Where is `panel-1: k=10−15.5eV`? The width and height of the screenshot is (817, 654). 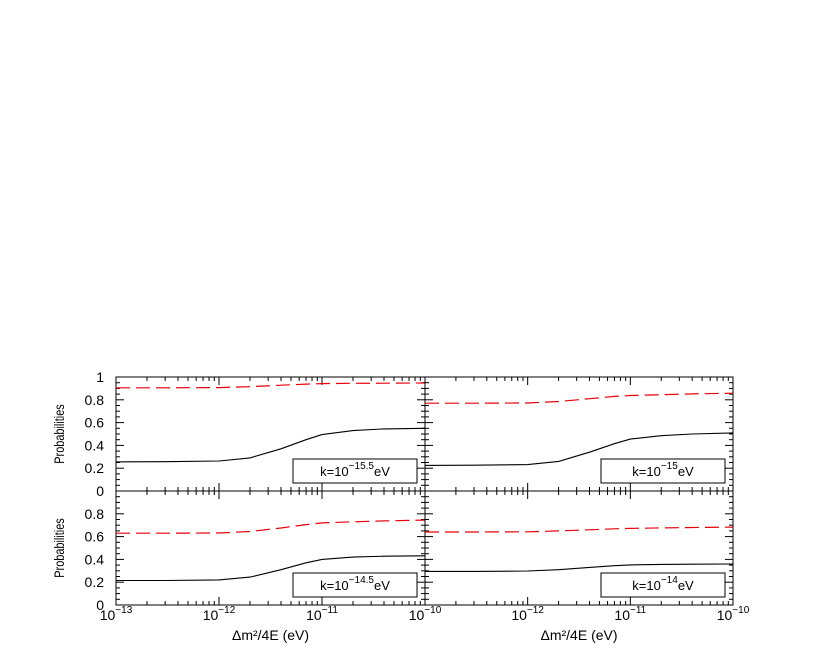
panel-1: k=10−15.5eV is located at coordinates (270, 434).